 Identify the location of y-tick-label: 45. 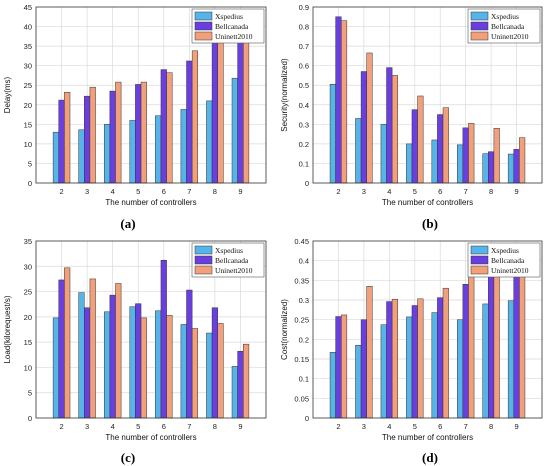
(28, 7).